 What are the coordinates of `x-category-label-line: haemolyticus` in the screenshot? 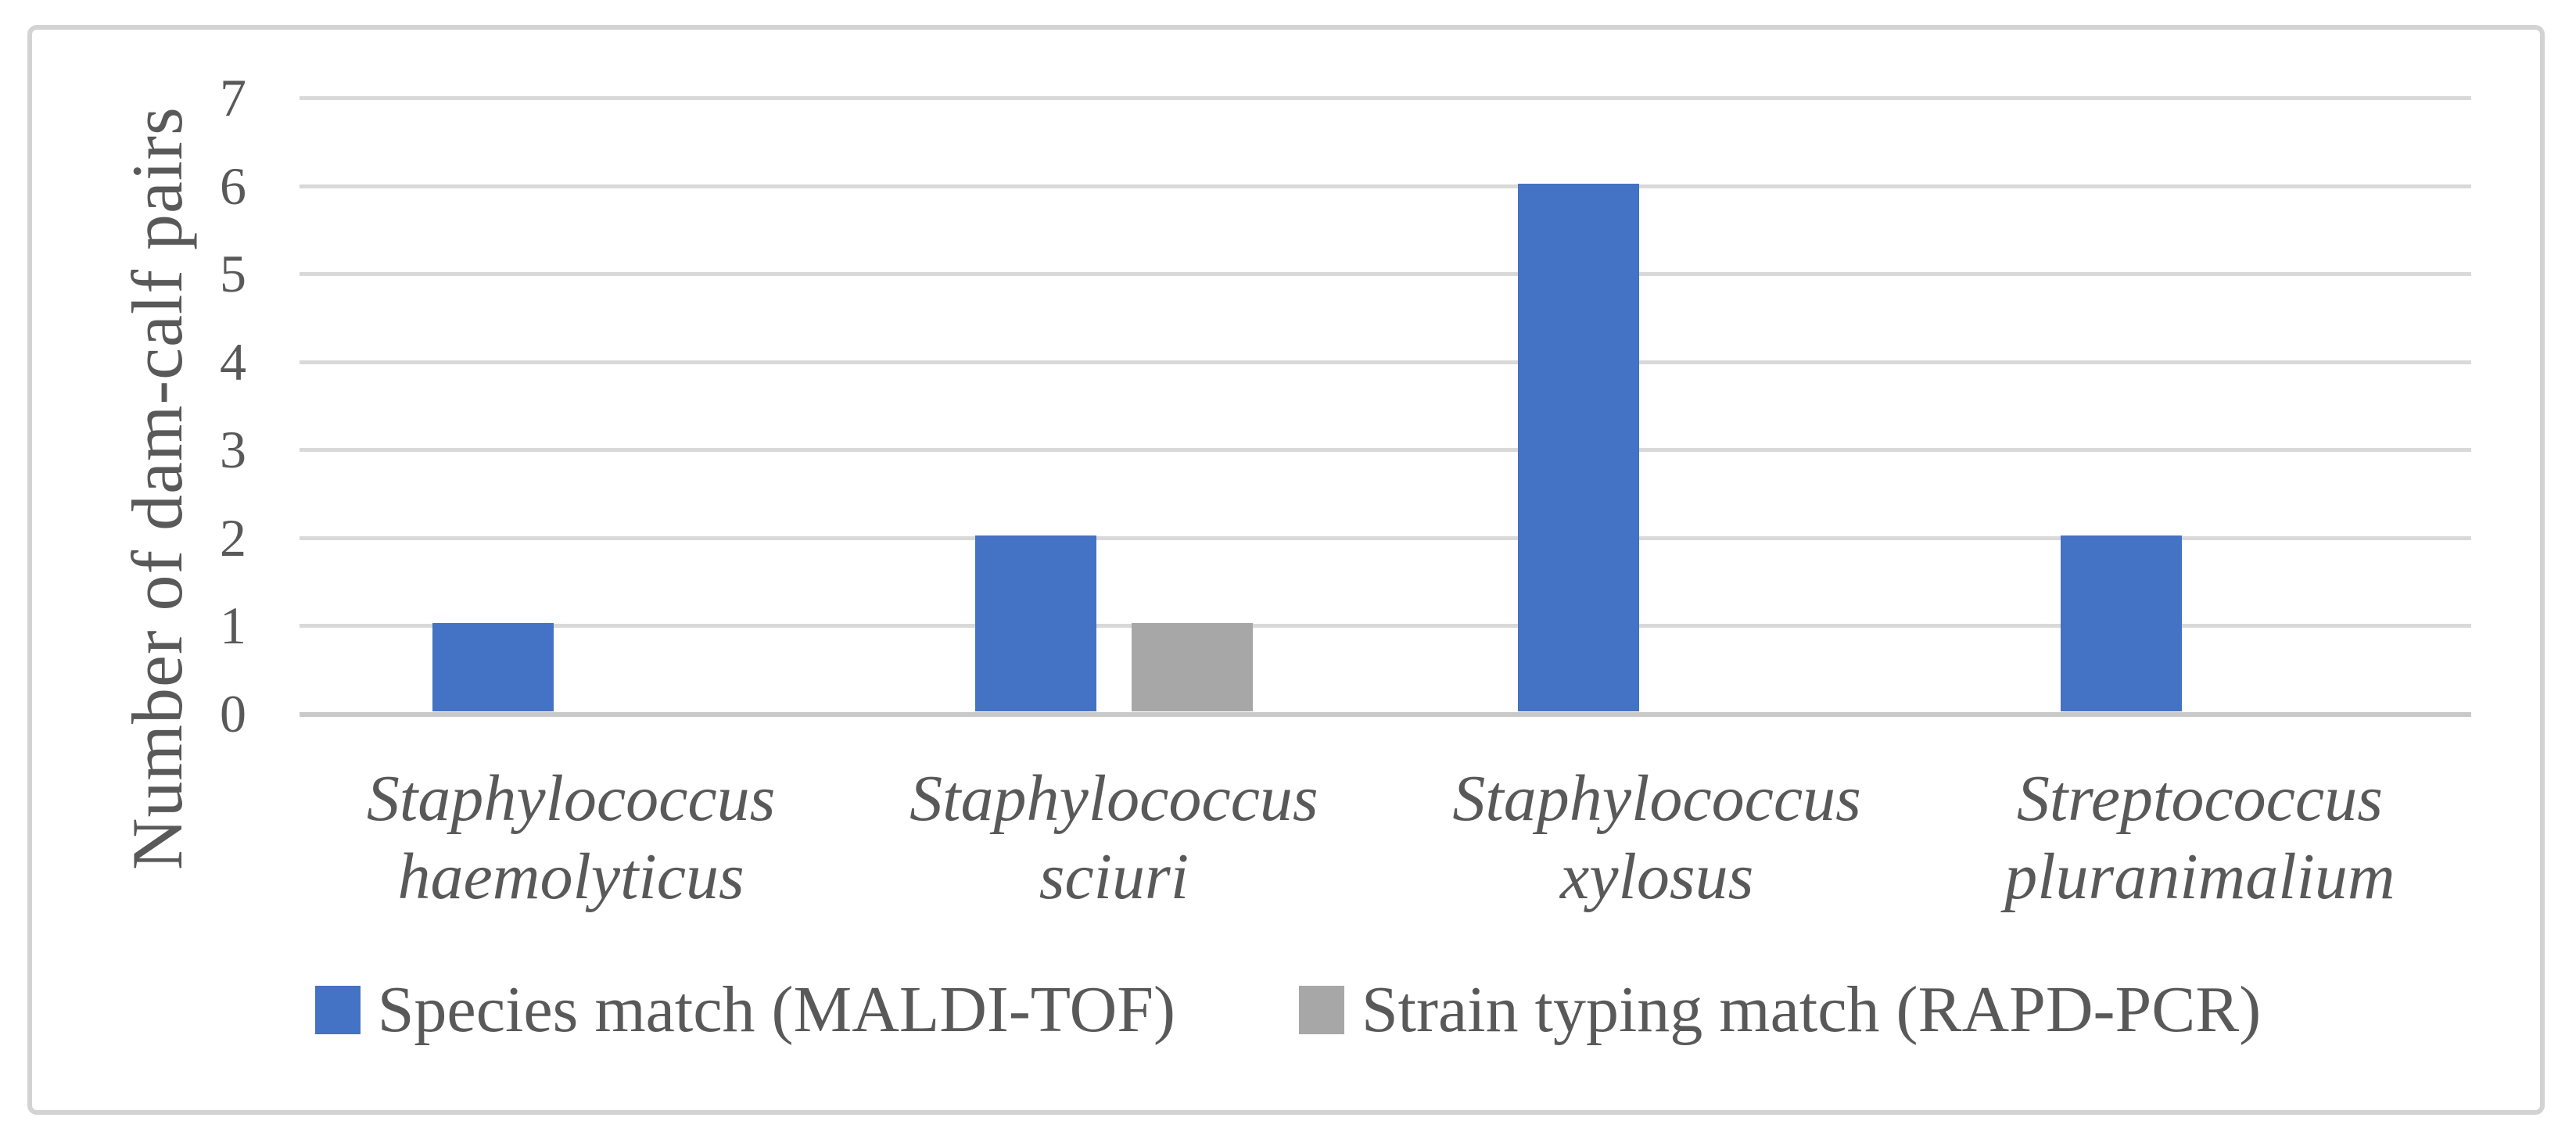 It's located at (570, 876).